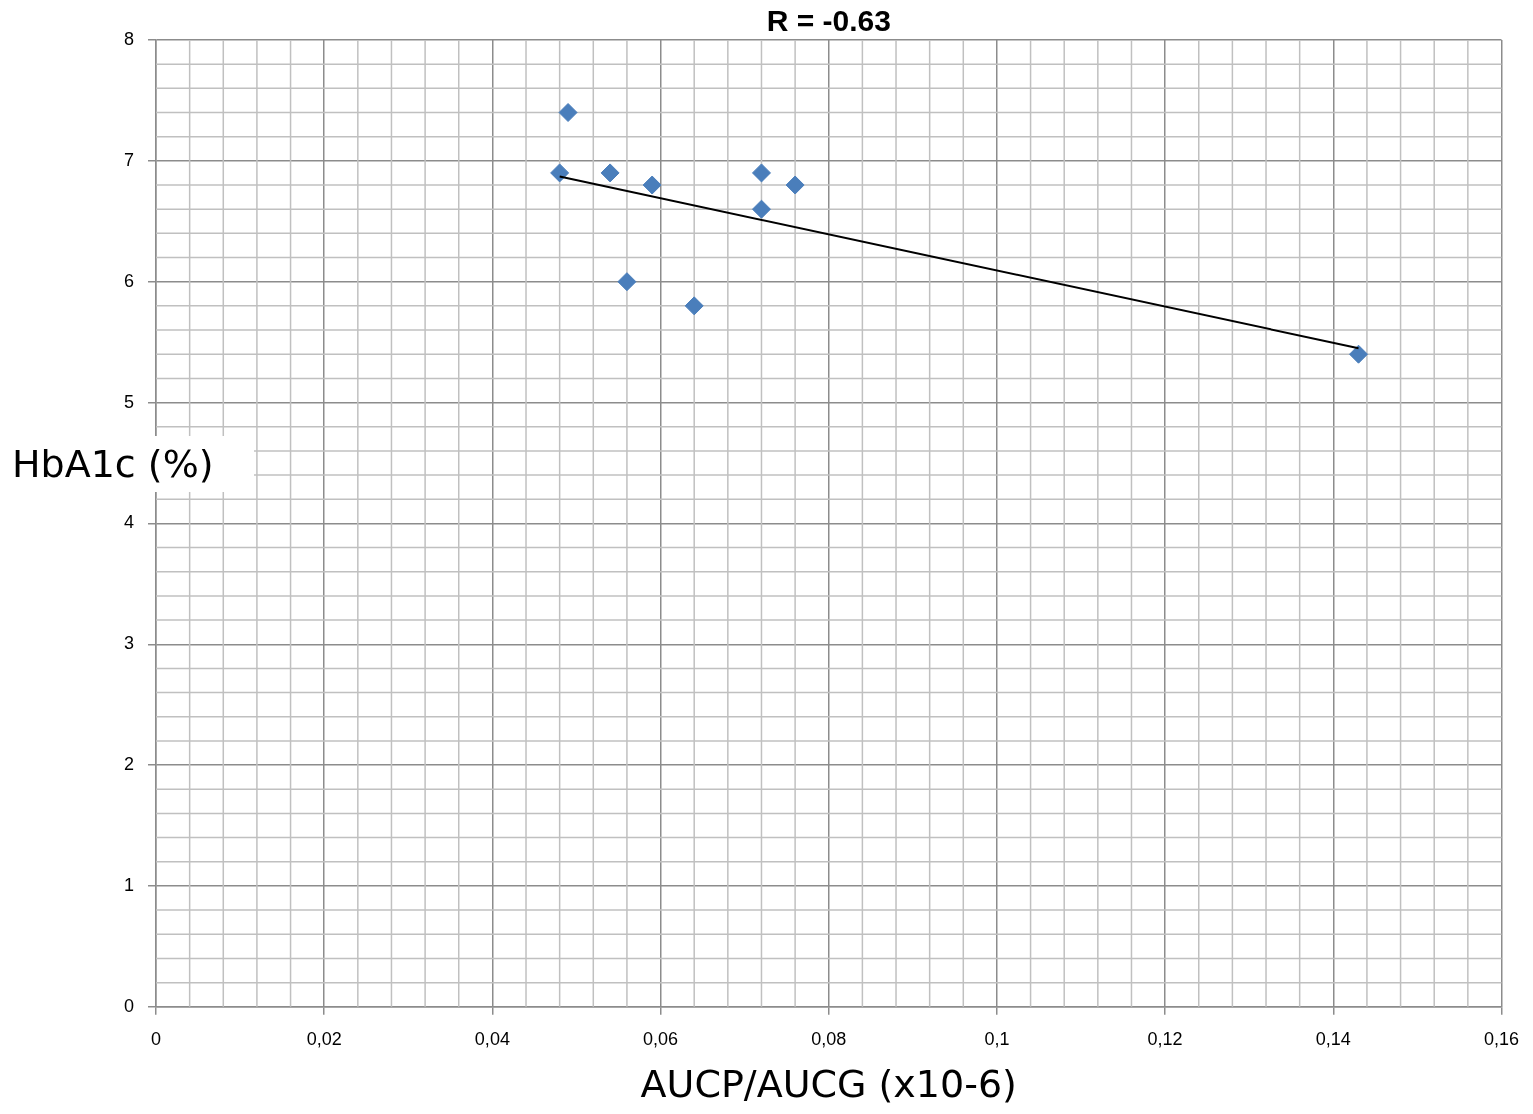 The width and height of the screenshot is (1533, 1114). Describe the element at coordinates (1501, 1038) in the screenshot. I see `x-tick-label: 0,16` at that location.